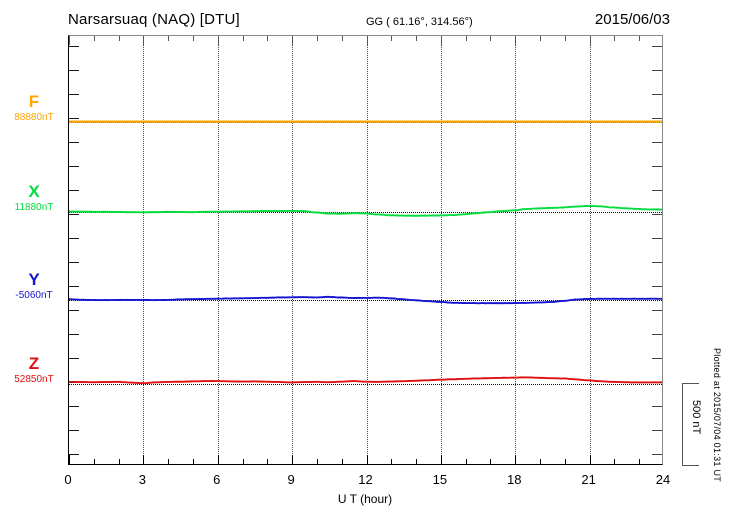  I want to click on component-symbol: Z, so click(34, 363).